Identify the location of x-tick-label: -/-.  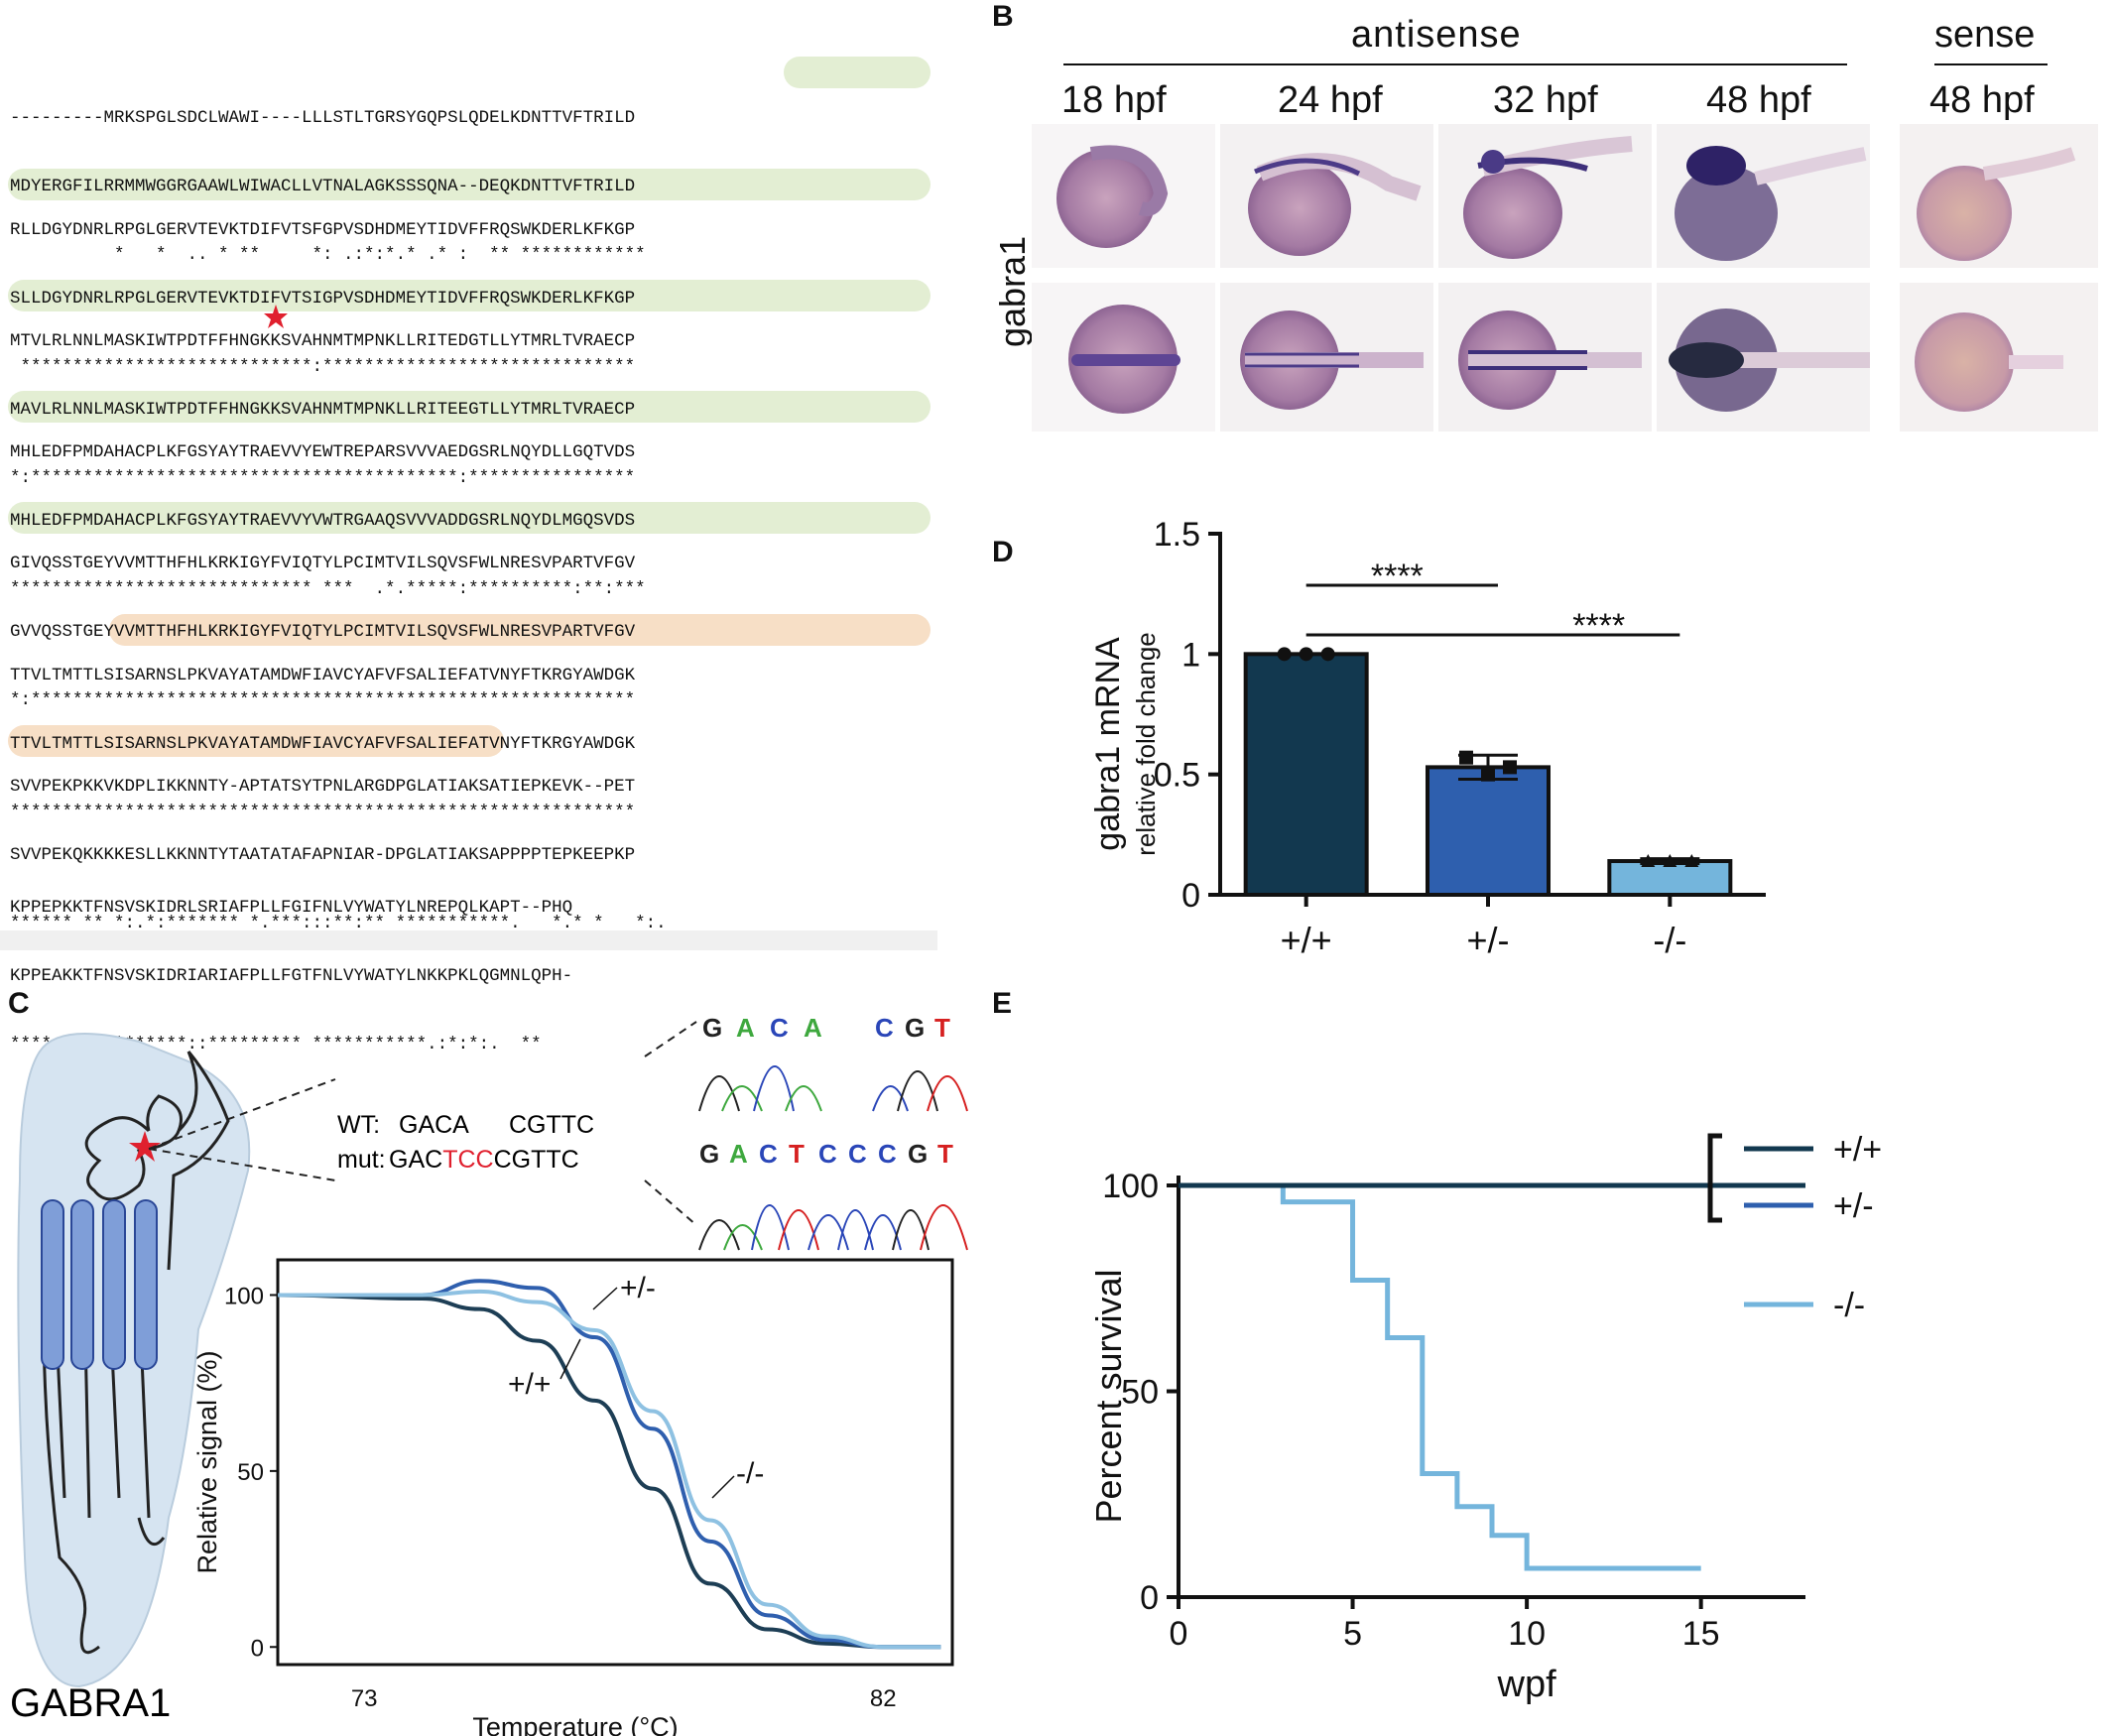
(1669, 940).